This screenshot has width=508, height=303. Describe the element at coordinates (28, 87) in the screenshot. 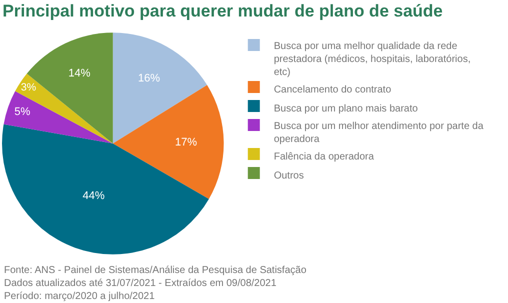

I see `data-label: 3%` at that location.